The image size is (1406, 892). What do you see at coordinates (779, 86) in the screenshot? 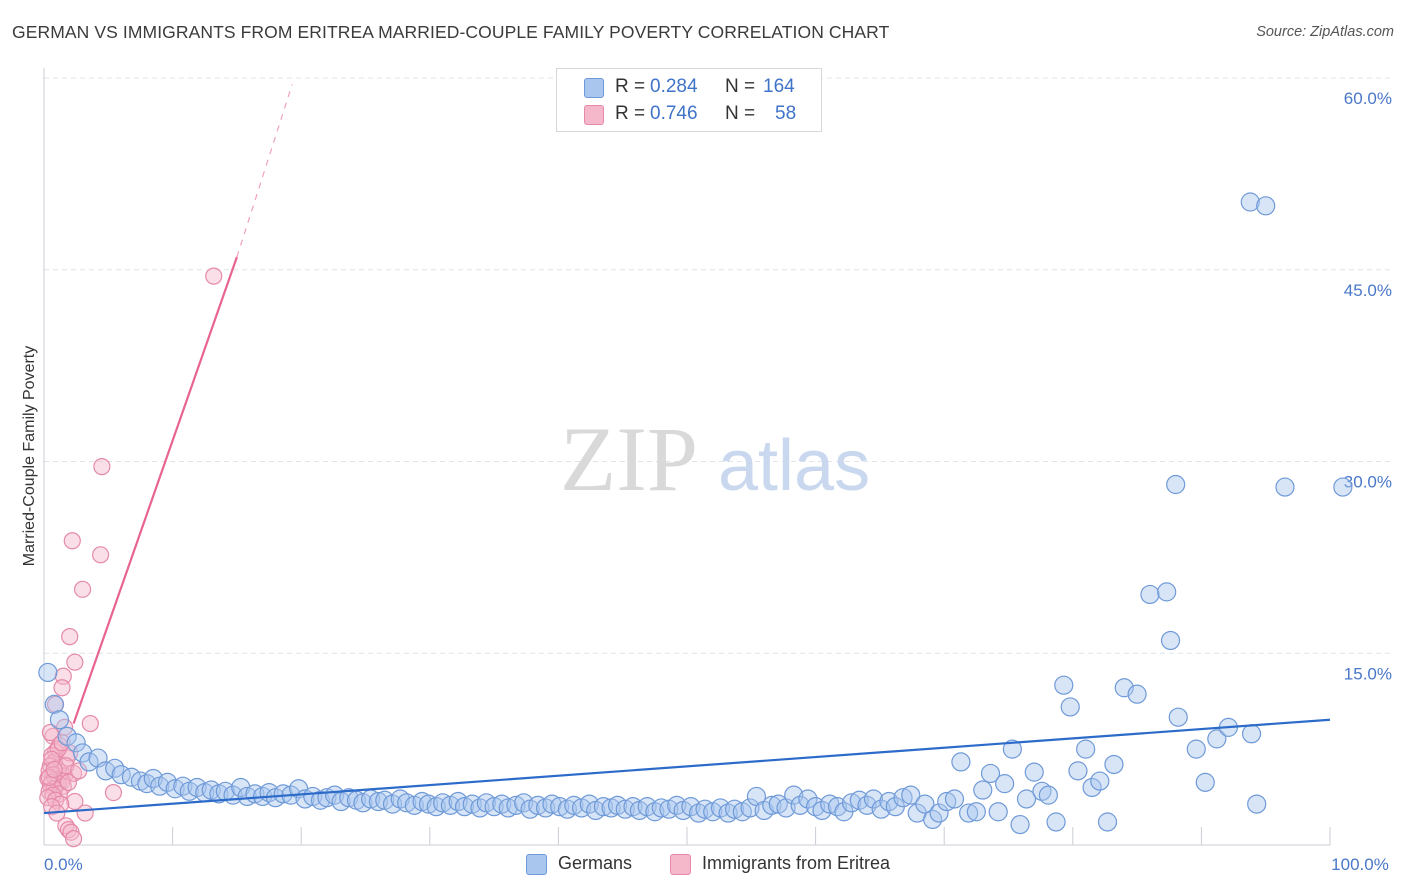
I see `legend-n-value: 164` at bounding box center [779, 86].